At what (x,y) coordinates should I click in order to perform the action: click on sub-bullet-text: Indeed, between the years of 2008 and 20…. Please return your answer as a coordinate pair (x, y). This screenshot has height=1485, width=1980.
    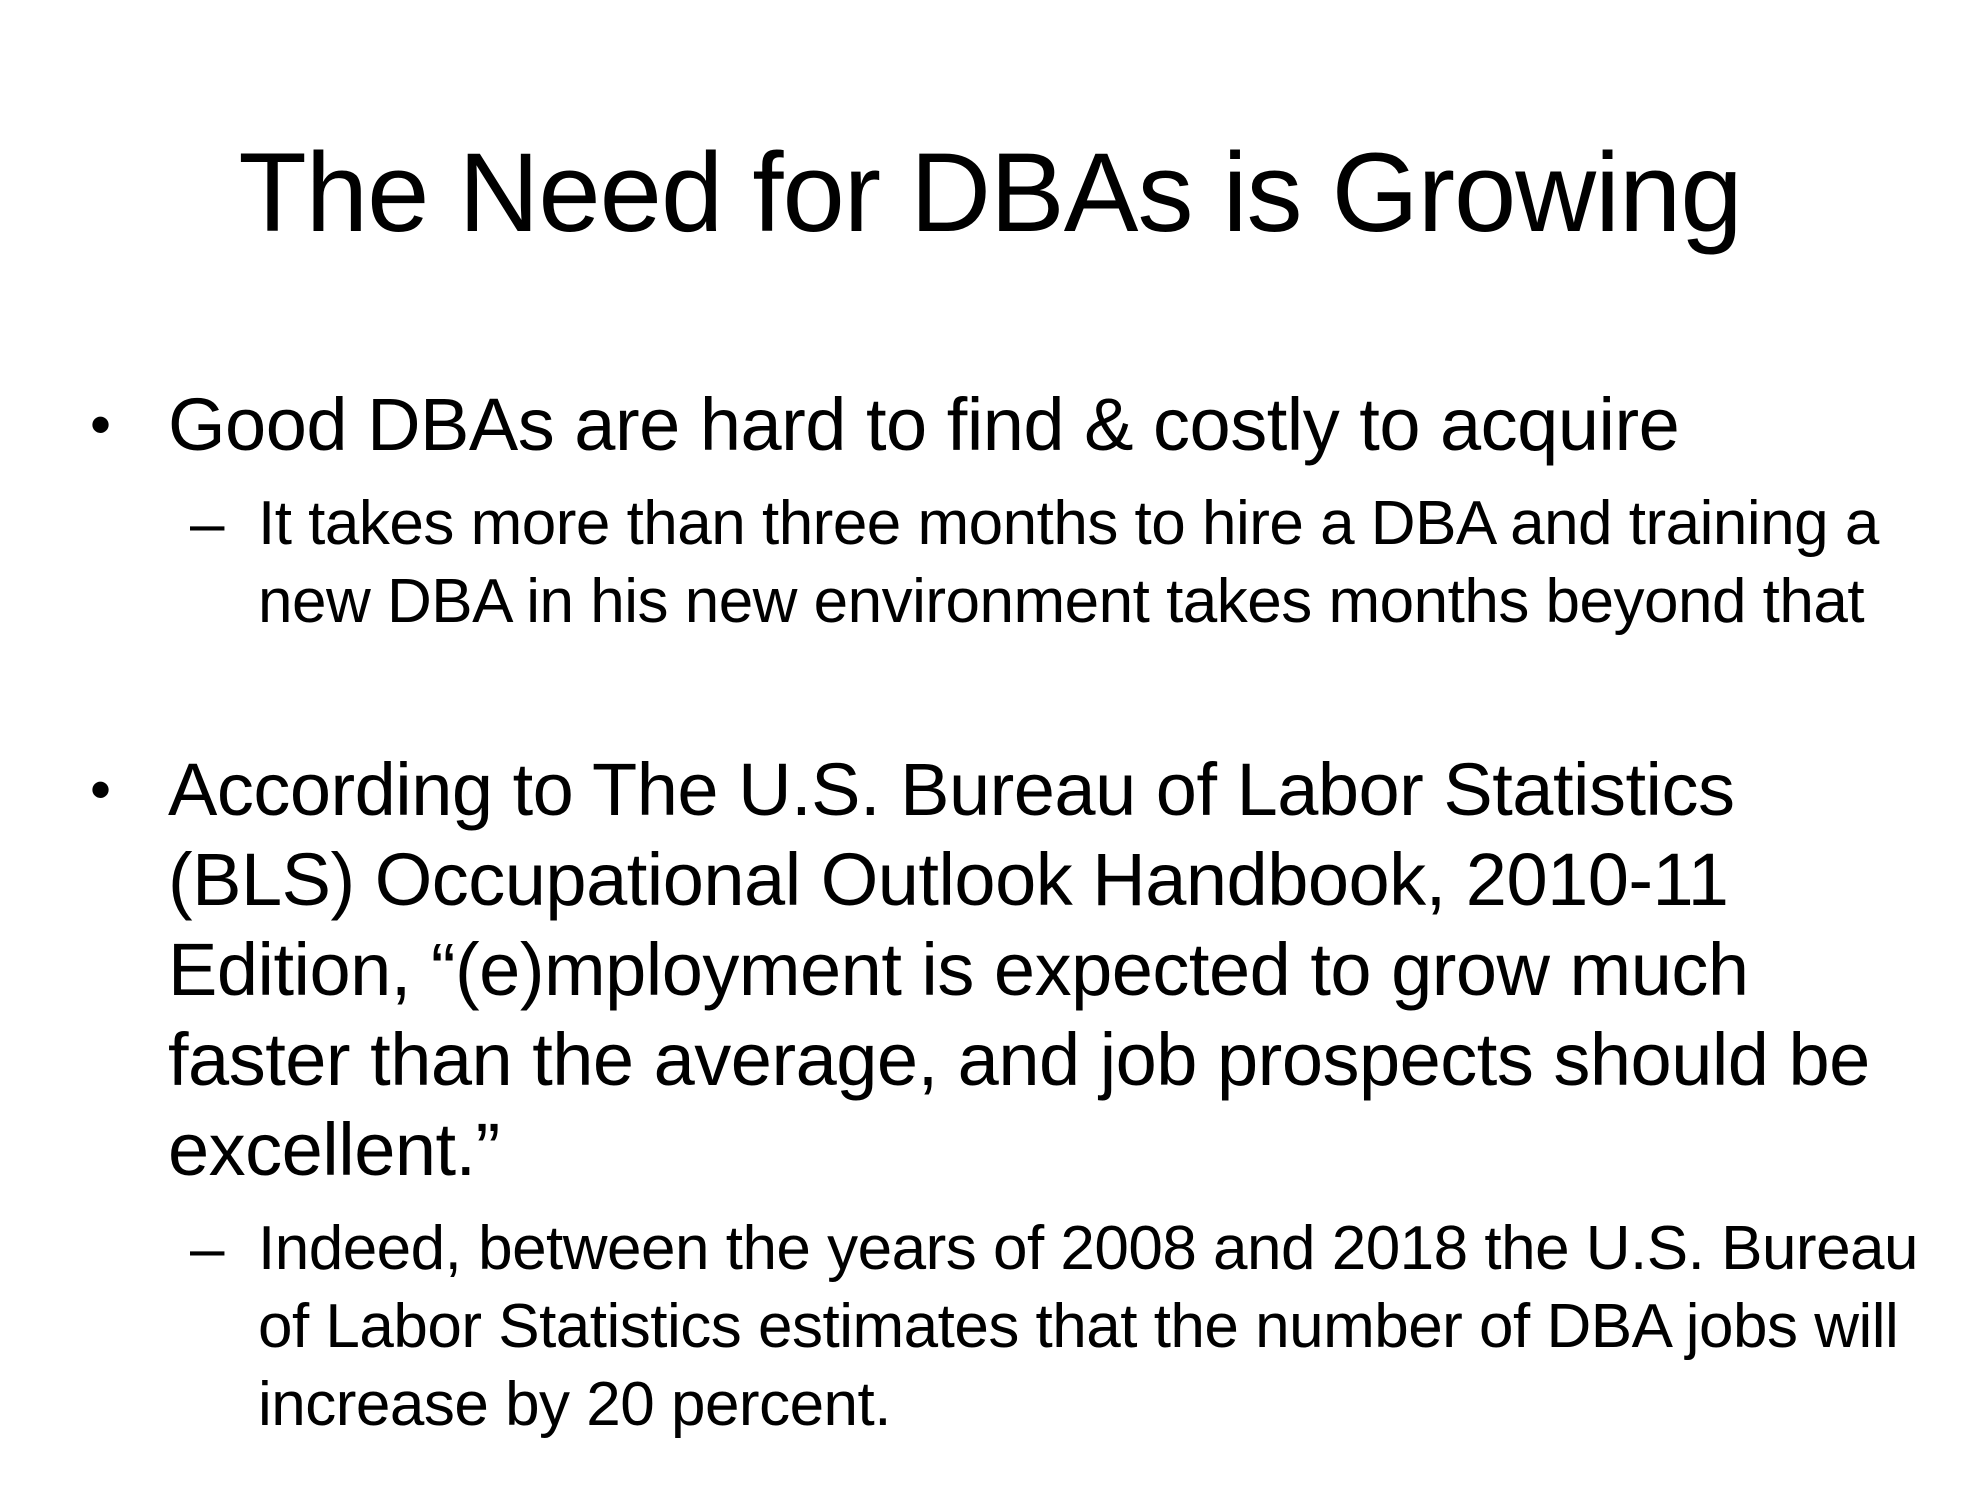
    Looking at the image, I should click on (1088, 1326).